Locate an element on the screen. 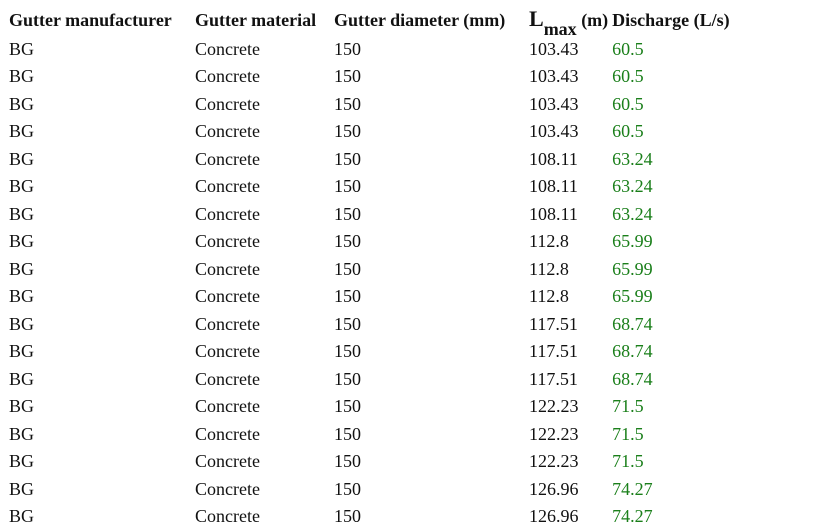 The width and height of the screenshot is (822, 531). header-manufacturer: Gutter manufacturer is located at coordinates (90, 20).